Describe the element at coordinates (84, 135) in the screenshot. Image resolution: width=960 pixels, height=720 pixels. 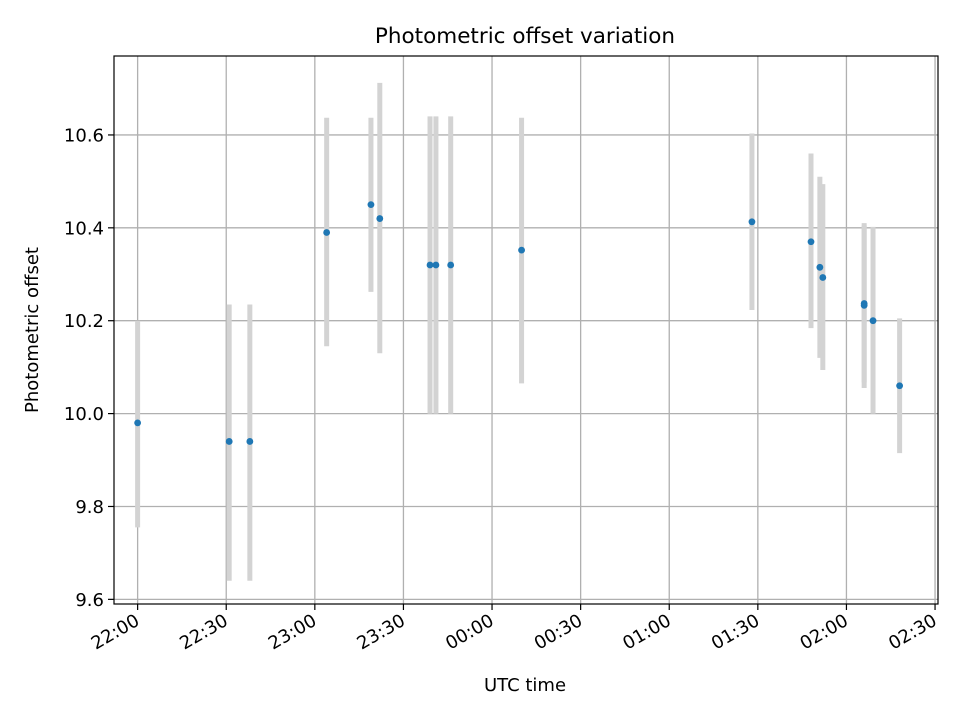
I see `y-tick-label: 10.6` at that location.